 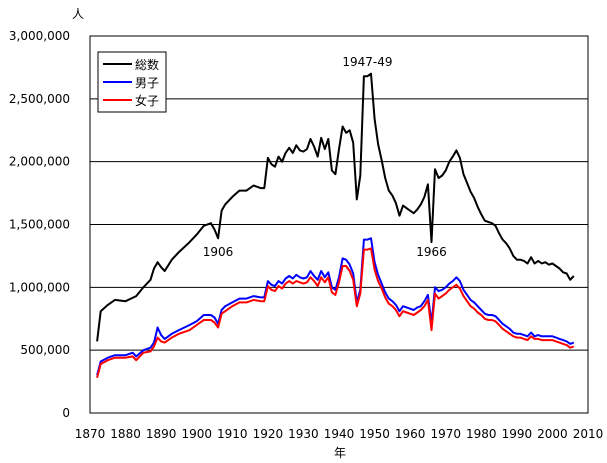 I want to click on y-axis-label: 人, so click(x=78, y=14).